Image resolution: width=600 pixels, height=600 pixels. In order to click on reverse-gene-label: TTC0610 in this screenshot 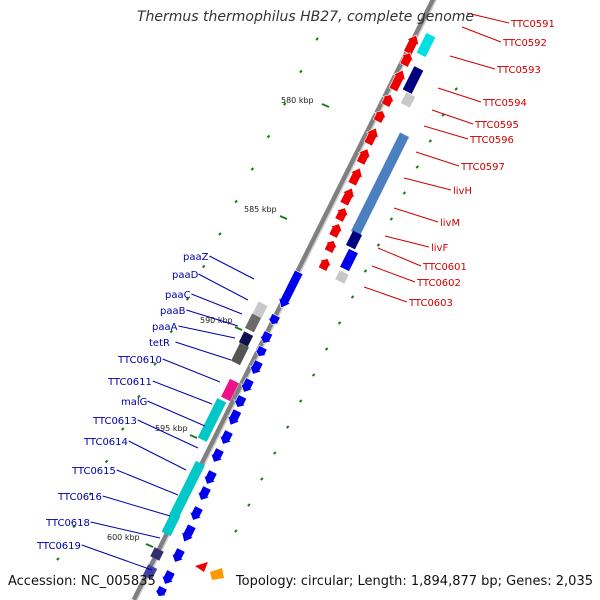, I will do `click(139, 360)`.